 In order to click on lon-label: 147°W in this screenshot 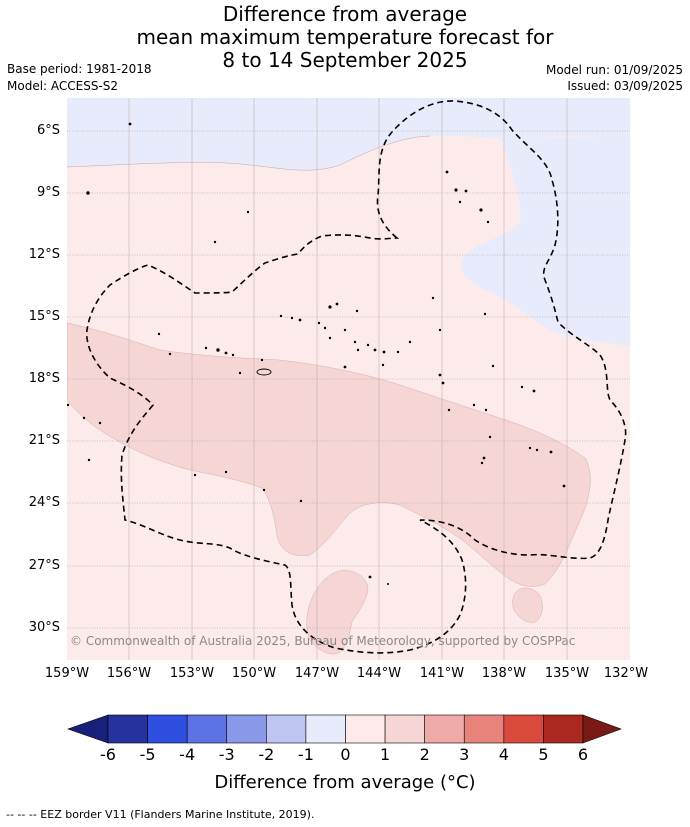, I will do `click(317, 673)`.